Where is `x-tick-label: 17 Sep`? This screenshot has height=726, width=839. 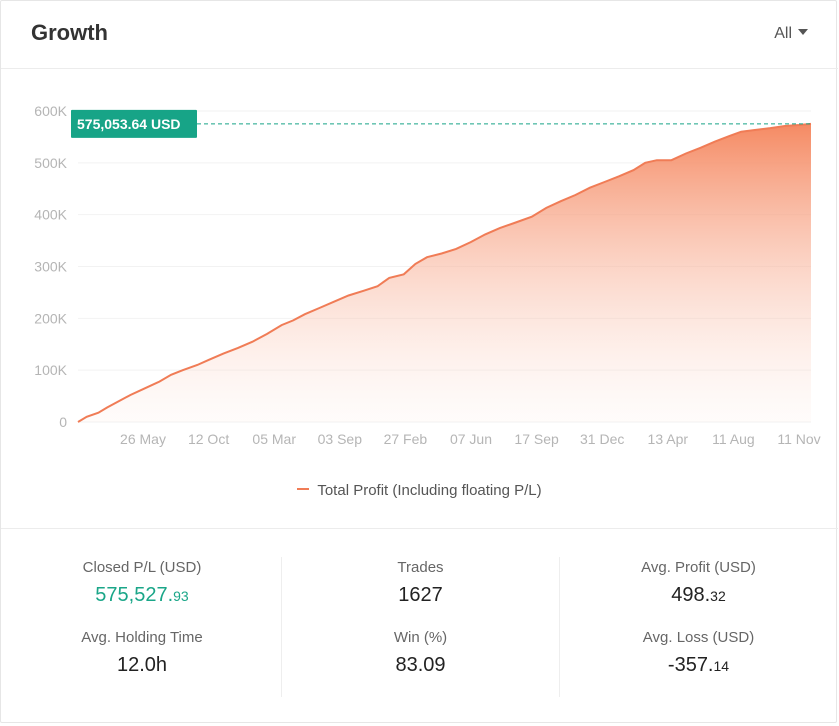
x-tick-label: 17 Sep is located at coordinates (536, 439).